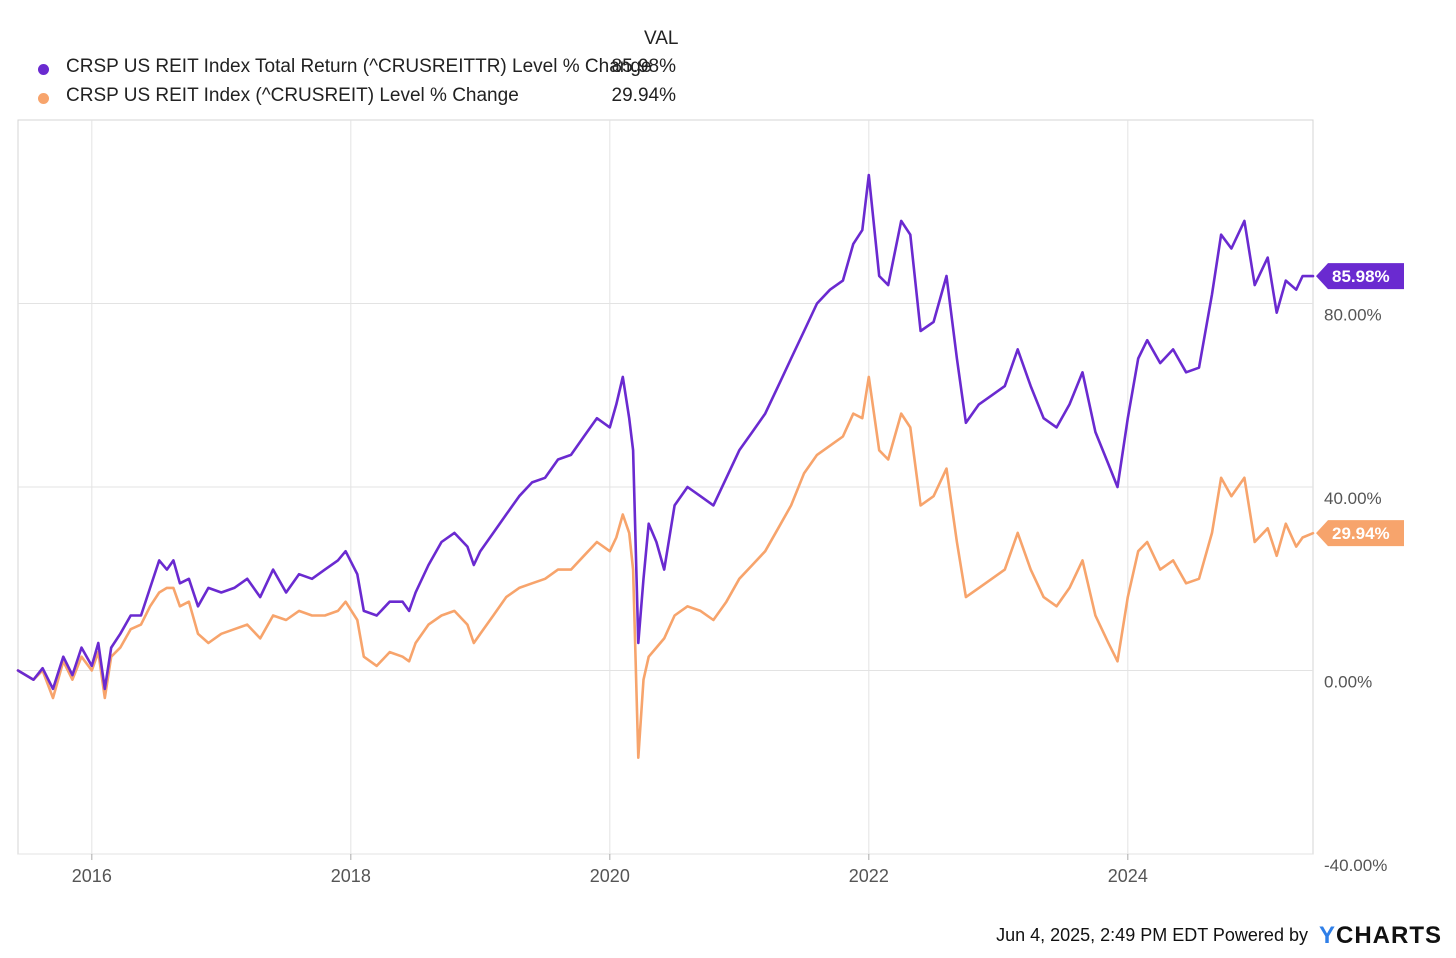 This screenshot has height=958, width=1456. Describe the element at coordinates (1380, 935) in the screenshot. I see `ycharts-logo: YCHARTS` at that location.